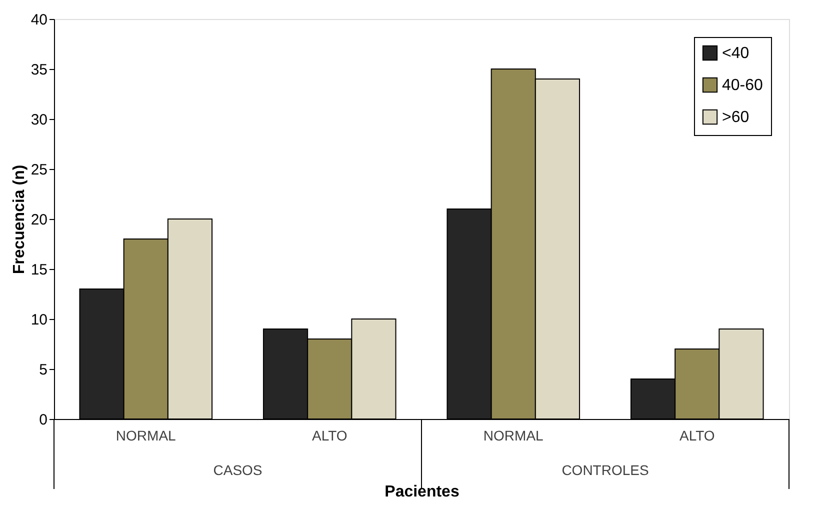  I want to click on y-tick-label: 5, so click(43, 370).